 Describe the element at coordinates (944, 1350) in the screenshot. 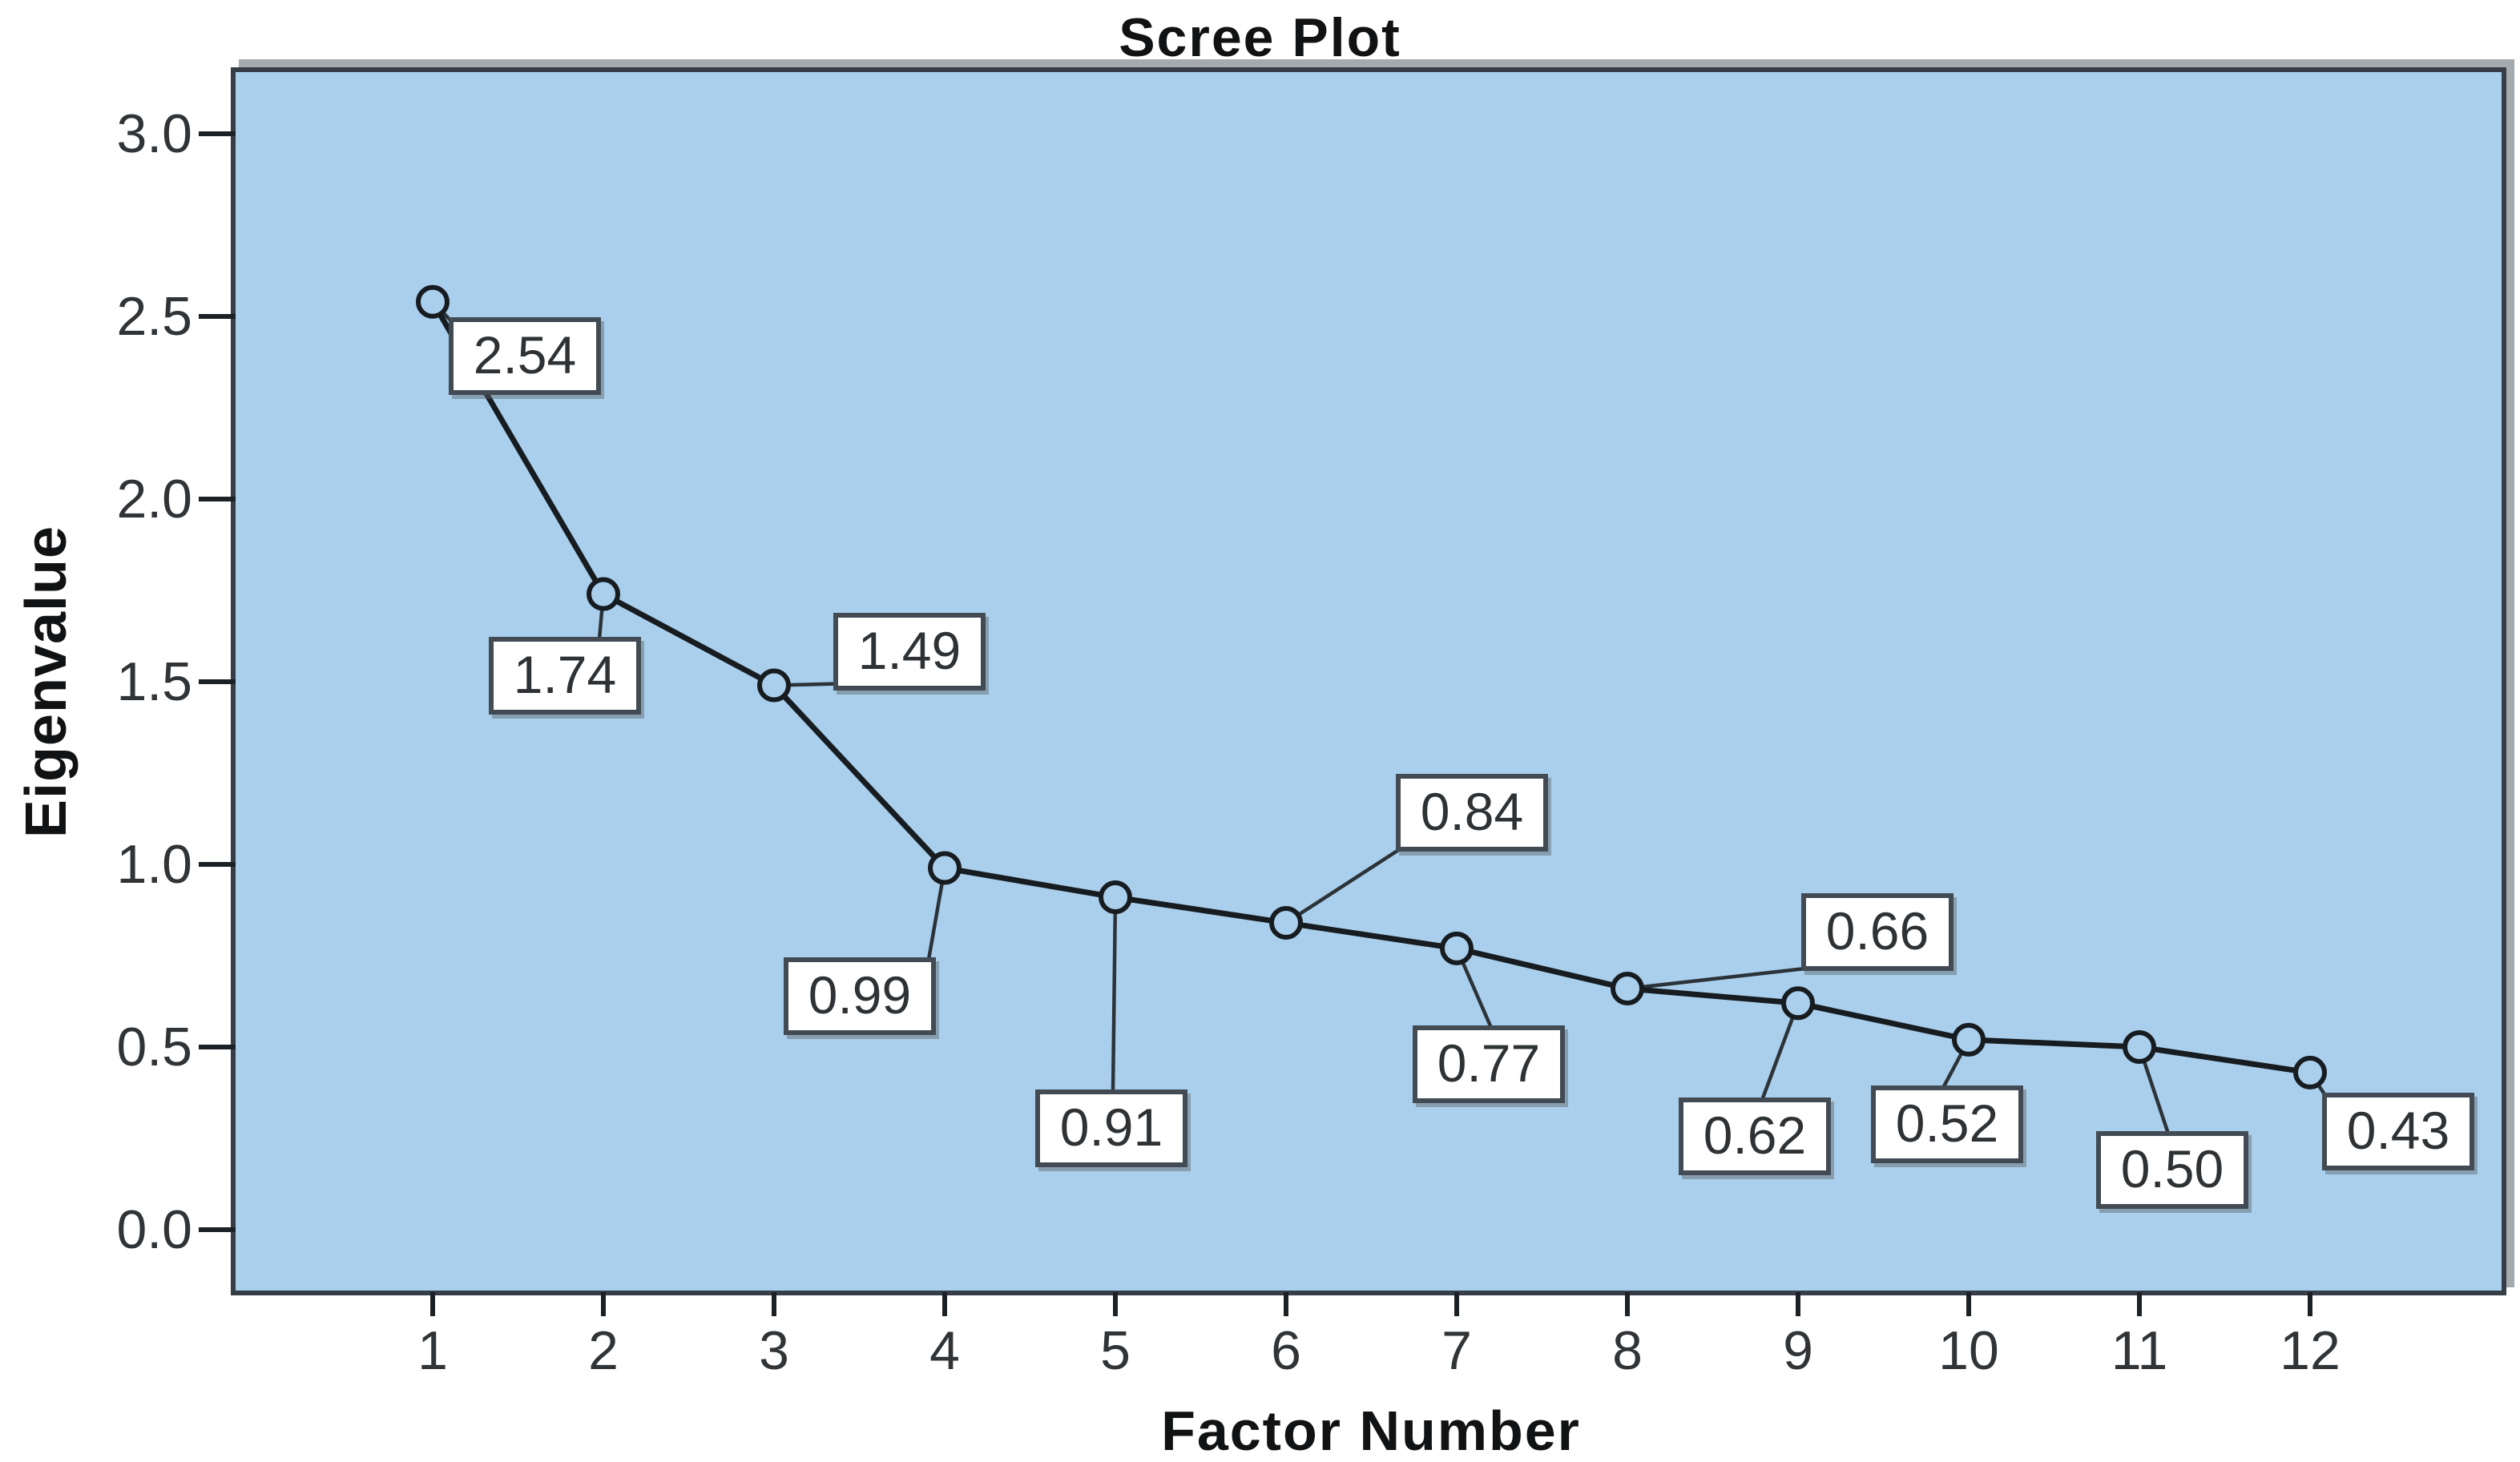

I see `x-tick-label: 4` at that location.